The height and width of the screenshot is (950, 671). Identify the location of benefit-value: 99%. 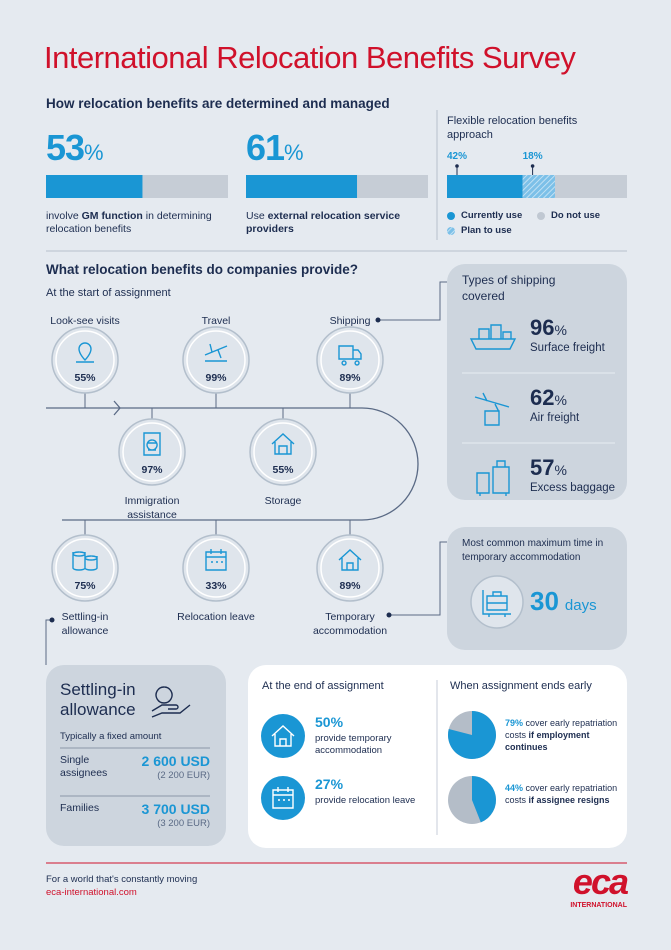
(216, 378).